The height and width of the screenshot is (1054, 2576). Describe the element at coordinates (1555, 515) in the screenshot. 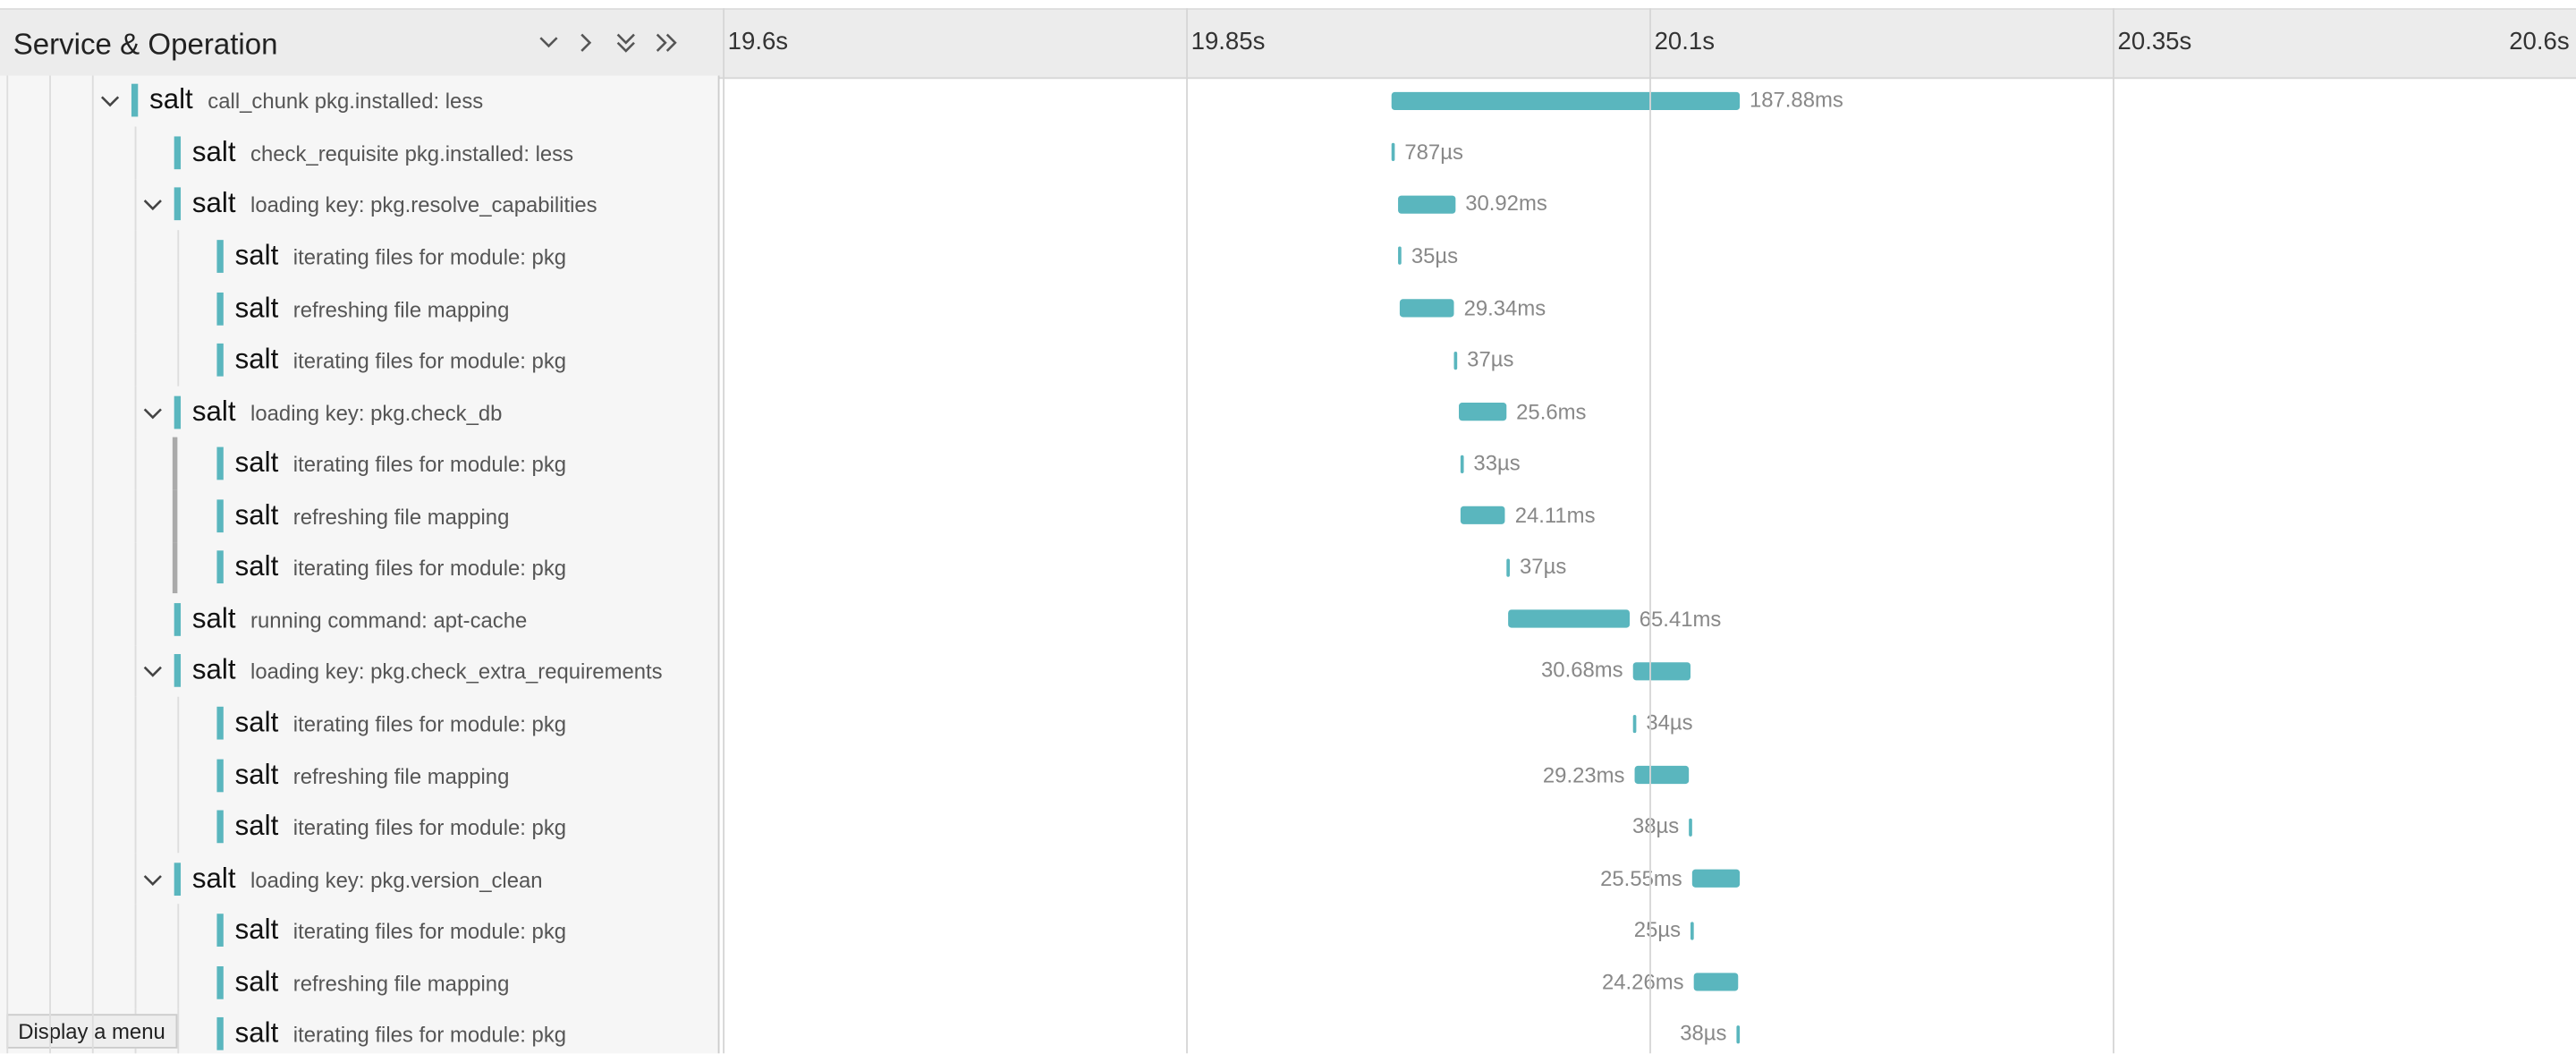

I see `duration-label: 24.11ms` at that location.